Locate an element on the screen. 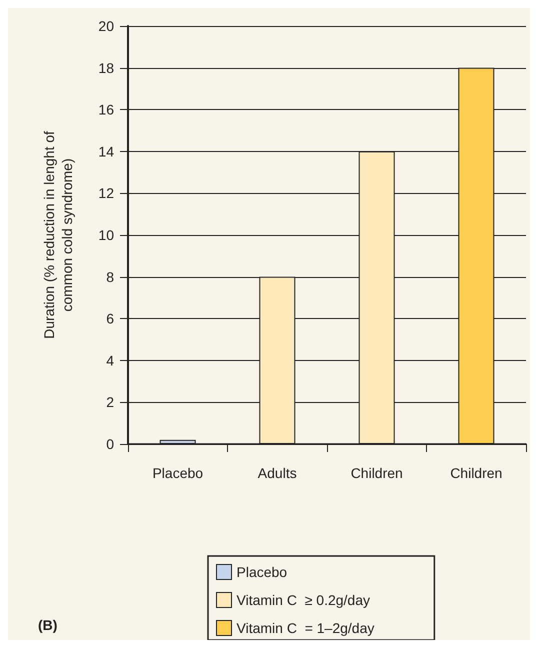 The height and width of the screenshot is (648, 538). y-tick-label: 6 is located at coordinates (110, 318).